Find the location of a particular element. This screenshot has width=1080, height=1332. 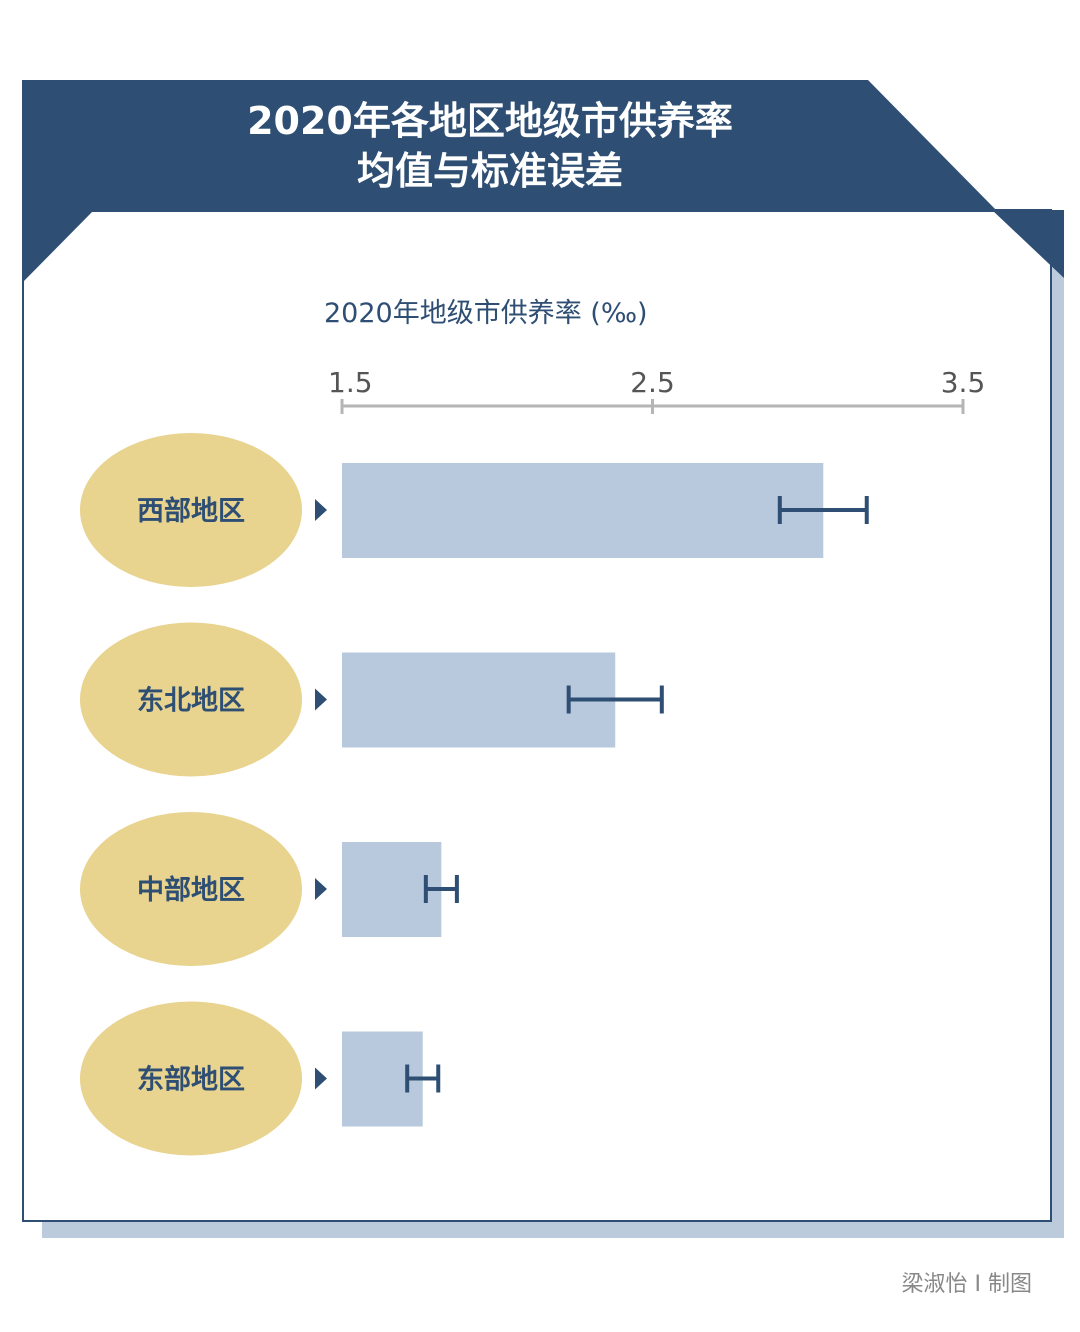

category-label: 东部地区 is located at coordinates (191, 1080).